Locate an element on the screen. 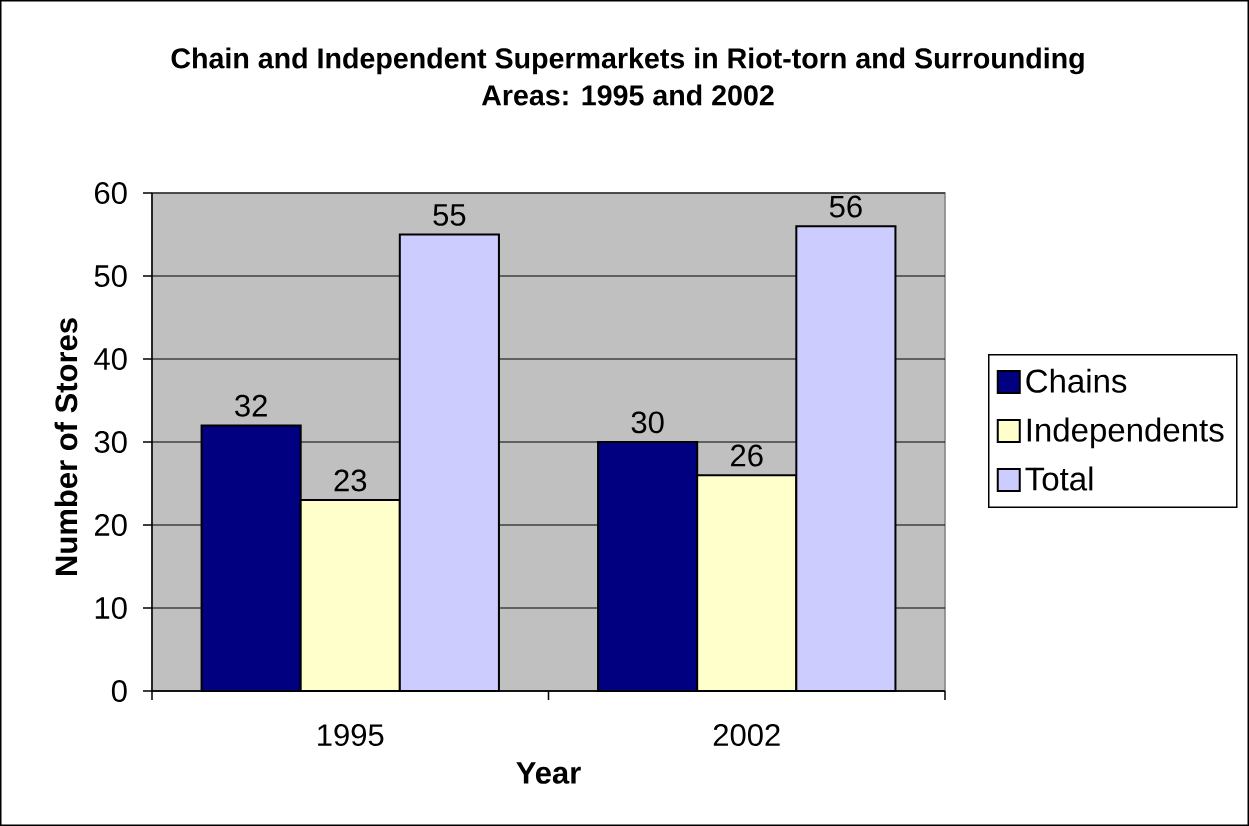  x-tick-label: 2002 is located at coordinates (746, 735).